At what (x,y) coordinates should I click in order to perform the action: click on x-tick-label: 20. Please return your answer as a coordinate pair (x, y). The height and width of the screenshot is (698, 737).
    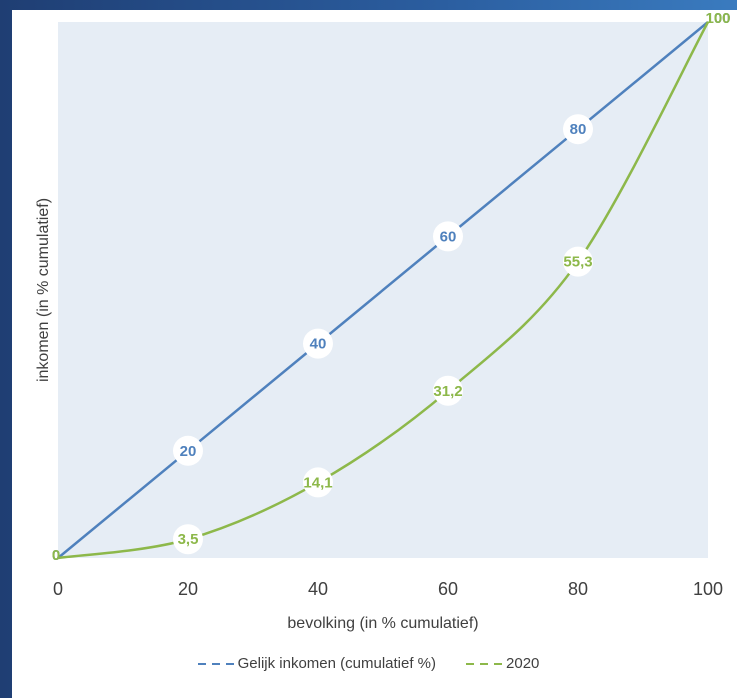
    Looking at the image, I should click on (188, 589).